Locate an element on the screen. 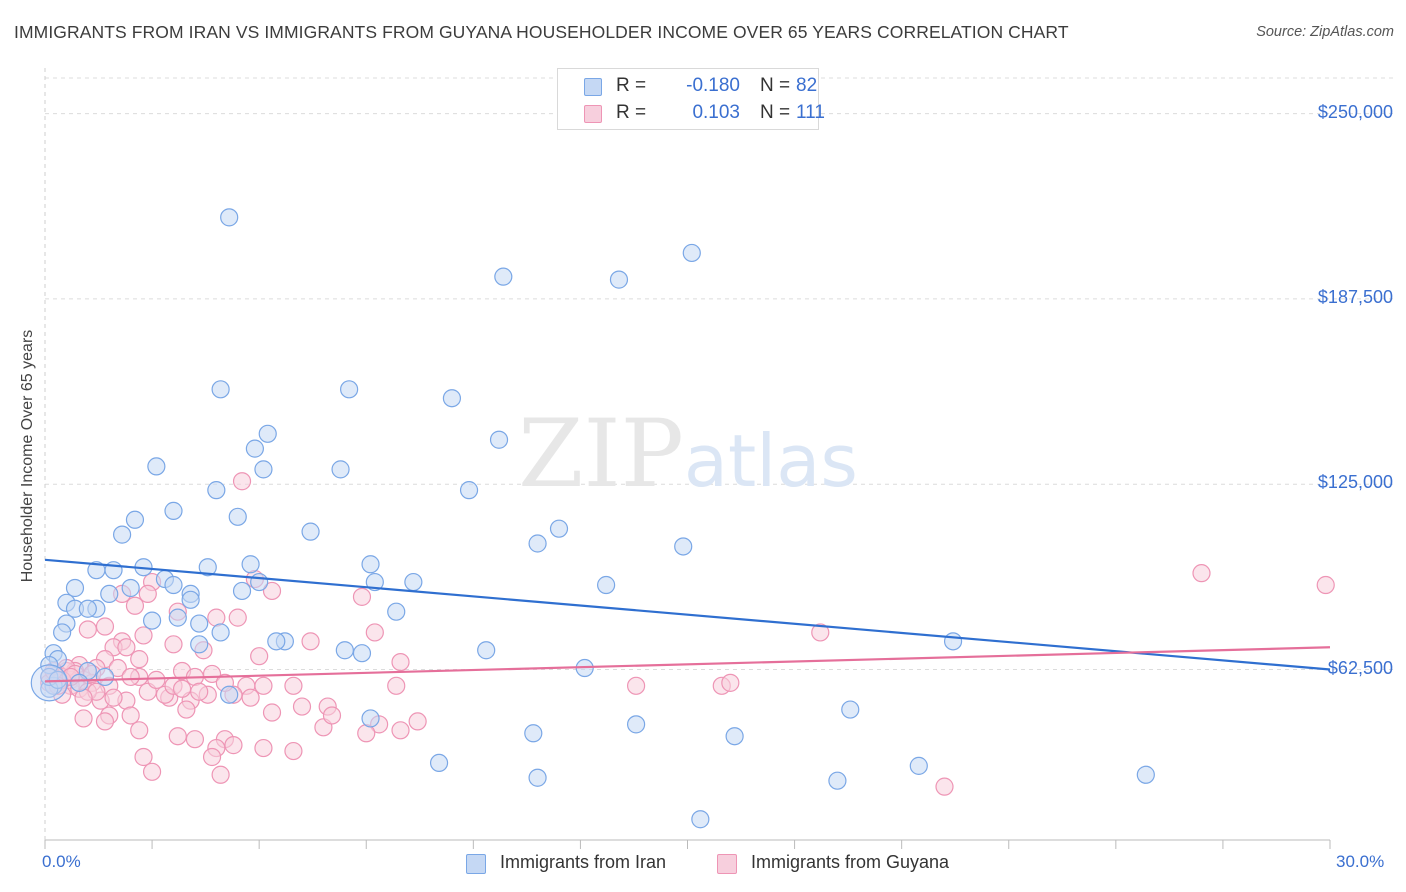  x-tick-label-max: 30.0% is located at coordinates (1360, 861).